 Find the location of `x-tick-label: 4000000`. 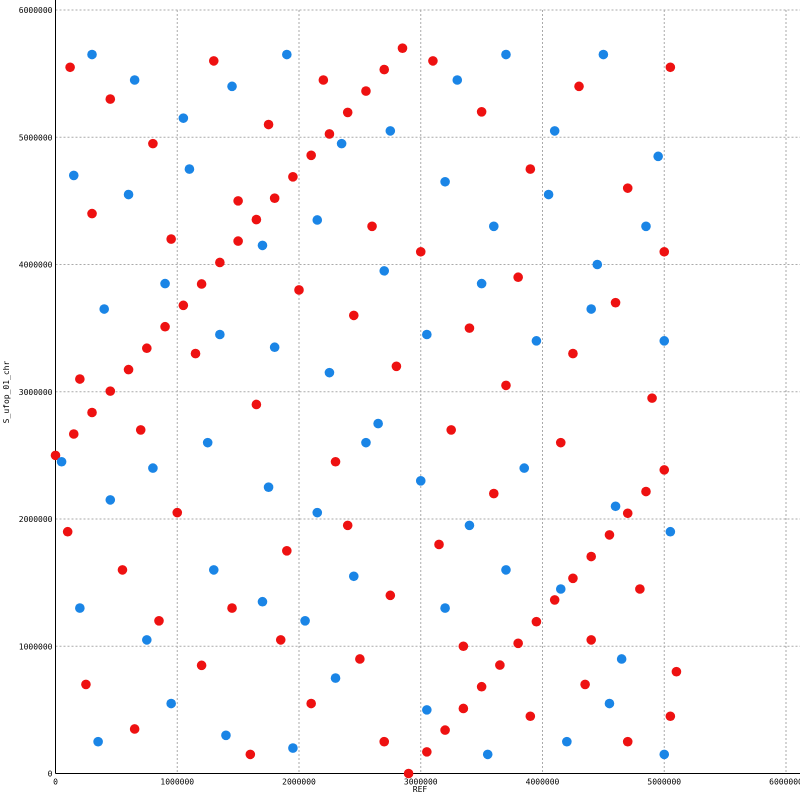

x-tick-label: 4000000 is located at coordinates (543, 782).